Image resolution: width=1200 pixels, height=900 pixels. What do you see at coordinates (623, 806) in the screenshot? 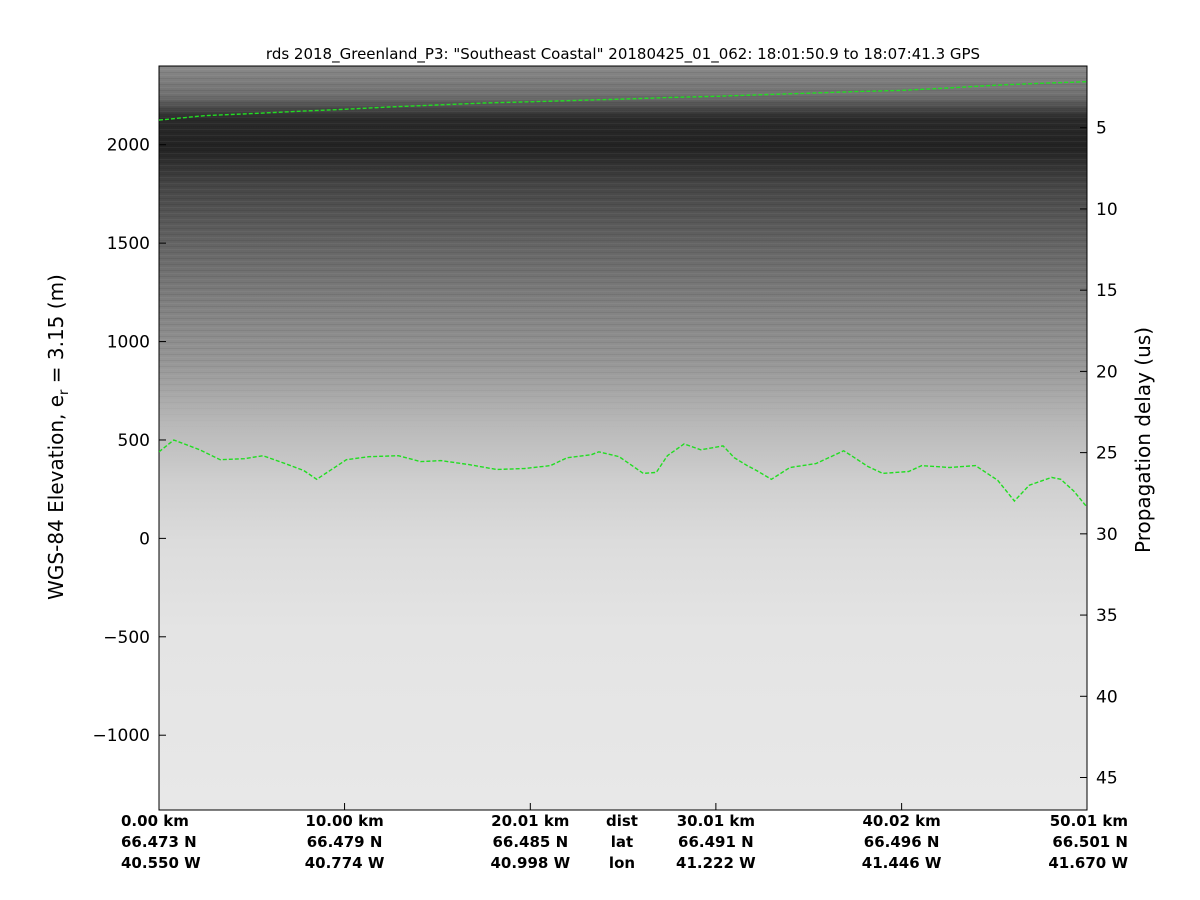
I see `bottom-axis-ticks` at bounding box center [623, 806].